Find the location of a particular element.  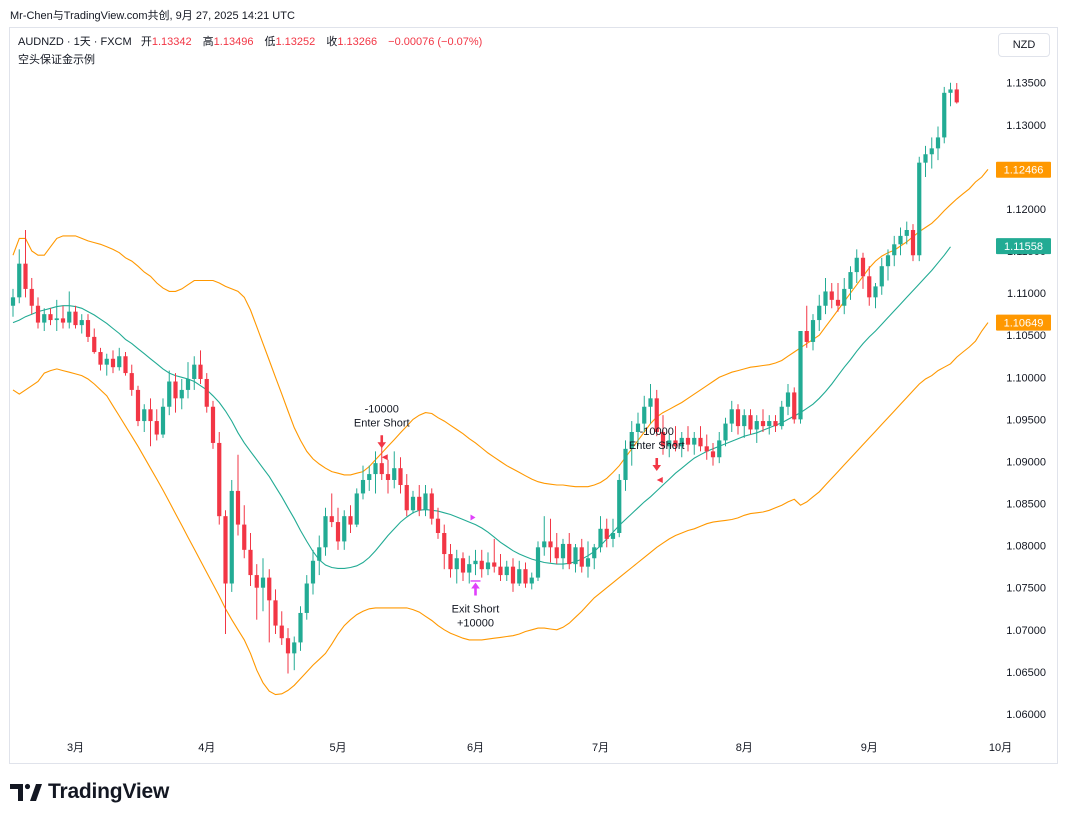

y-tick-label: 1.07000 is located at coordinates (1026, 631).